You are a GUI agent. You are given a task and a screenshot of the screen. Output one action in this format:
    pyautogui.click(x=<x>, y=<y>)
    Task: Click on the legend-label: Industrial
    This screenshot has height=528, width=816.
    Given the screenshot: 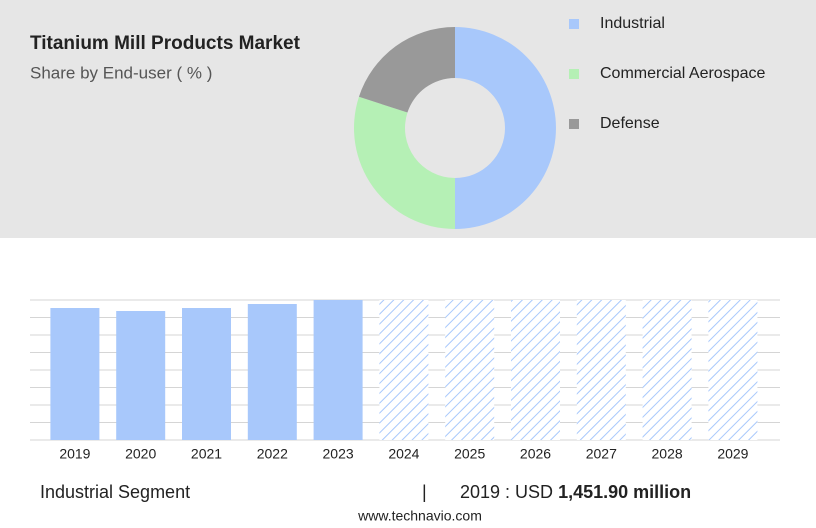 What is the action you would take?
    pyautogui.click(x=632, y=23)
    